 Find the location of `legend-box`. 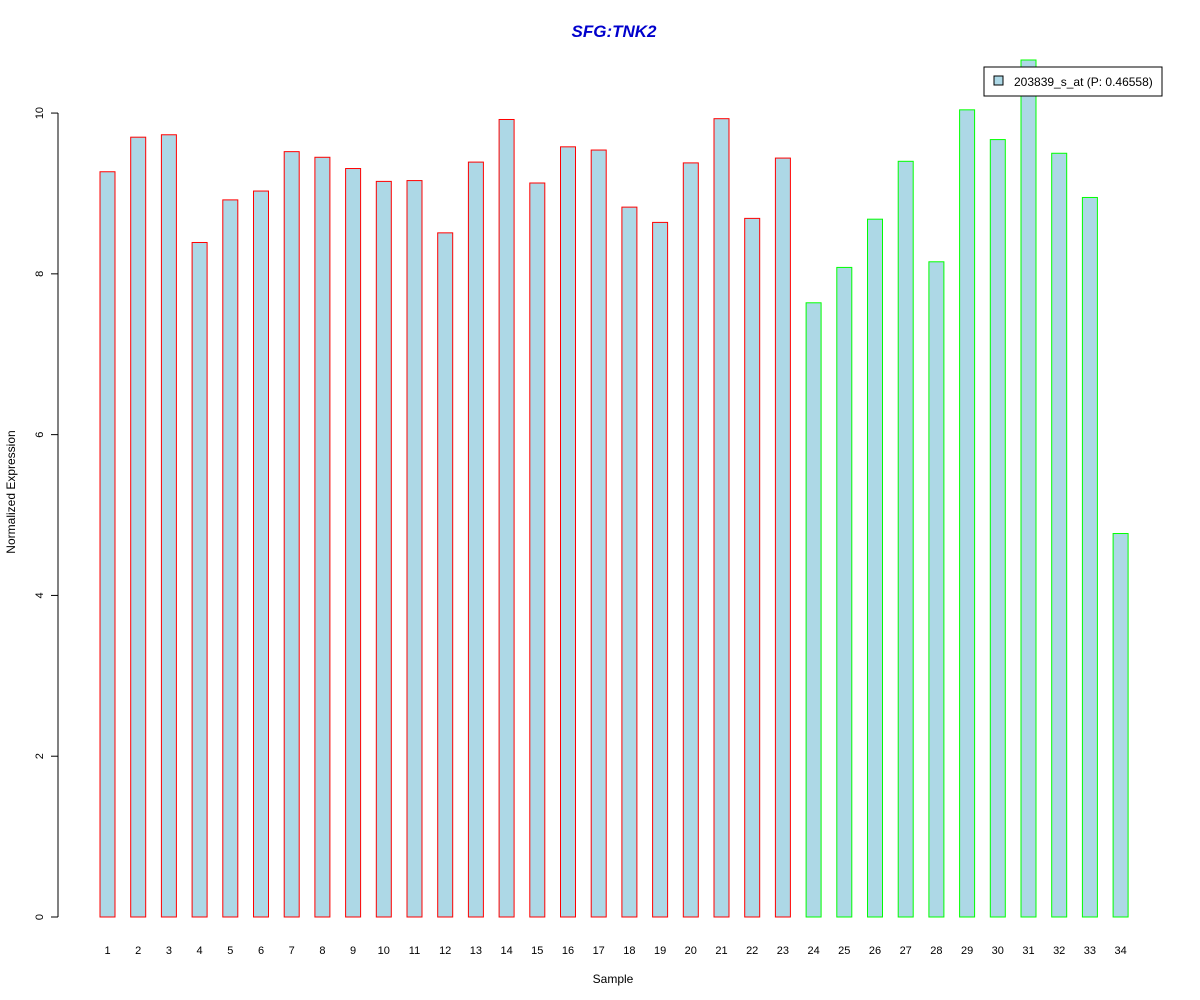

legend-box is located at coordinates (1073, 81).